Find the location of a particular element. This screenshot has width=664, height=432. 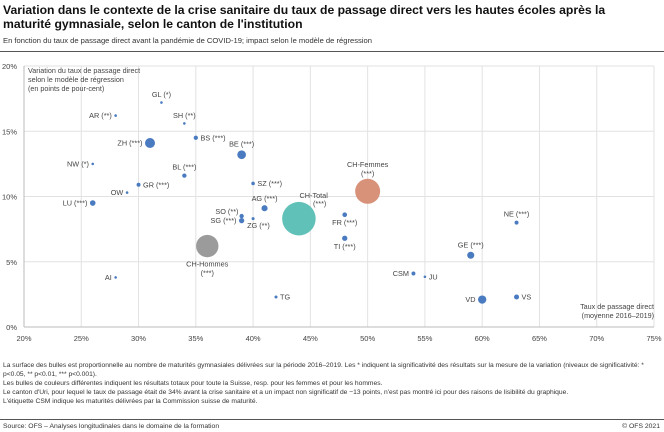

bubble-vs is located at coordinates (517, 297).